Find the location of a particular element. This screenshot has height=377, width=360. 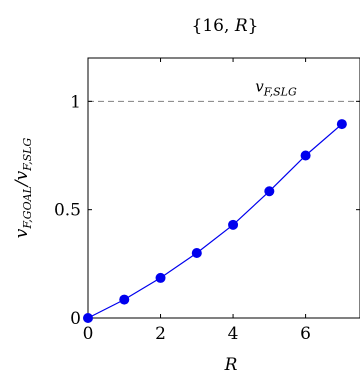

reference-lines: vF,SLG is located at coordinates (224, 89).